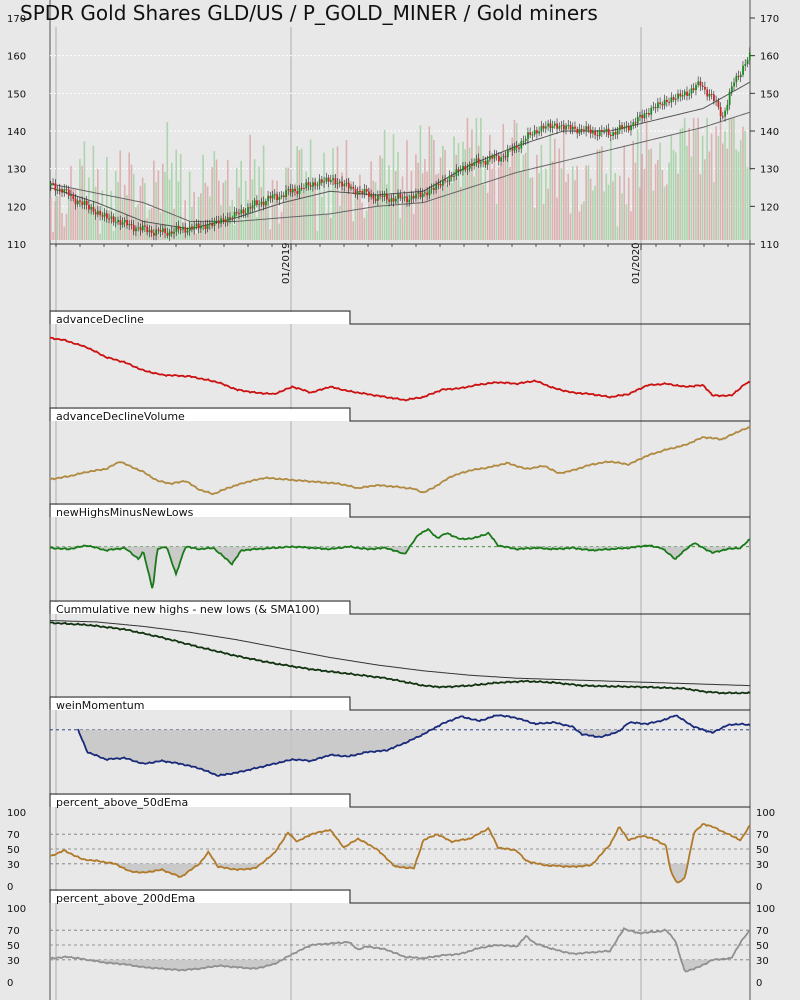  Describe the element at coordinates (13, 835) in the screenshot. I see `panel-tick-left: 70` at that location.